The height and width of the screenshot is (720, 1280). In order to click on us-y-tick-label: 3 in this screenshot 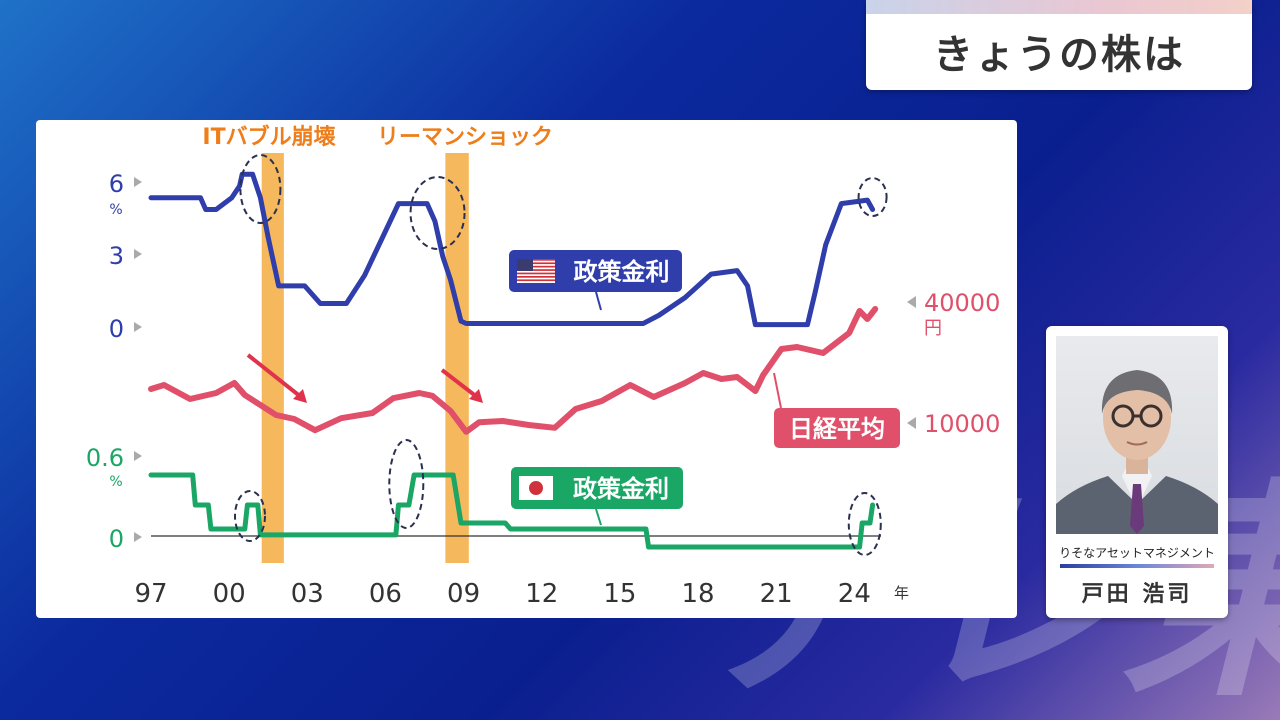, I will do `click(116, 256)`.